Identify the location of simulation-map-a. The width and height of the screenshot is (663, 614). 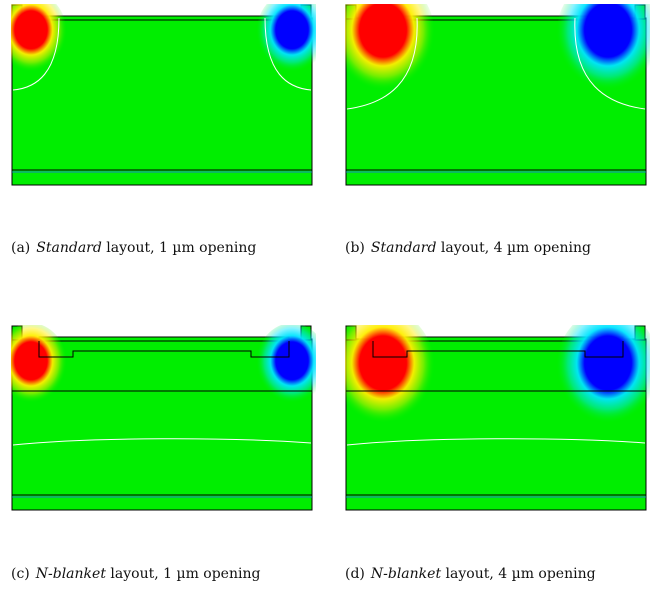
(163, 95).